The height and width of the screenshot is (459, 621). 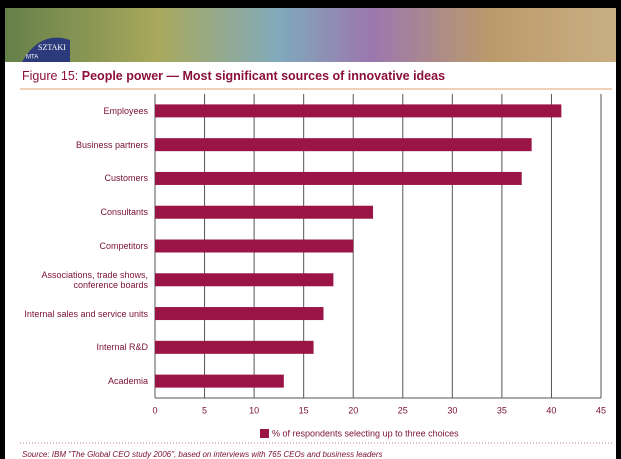 I want to click on y-tick-label: Employees, so click(x=125, y=110).